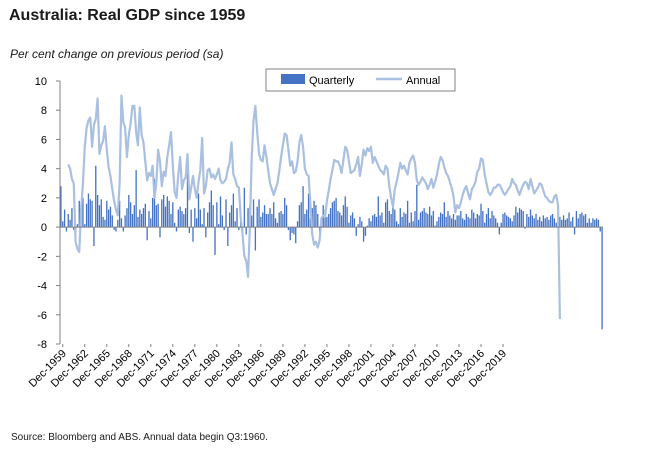  I want to click on y-tick-label: 10, so click(41, 82).